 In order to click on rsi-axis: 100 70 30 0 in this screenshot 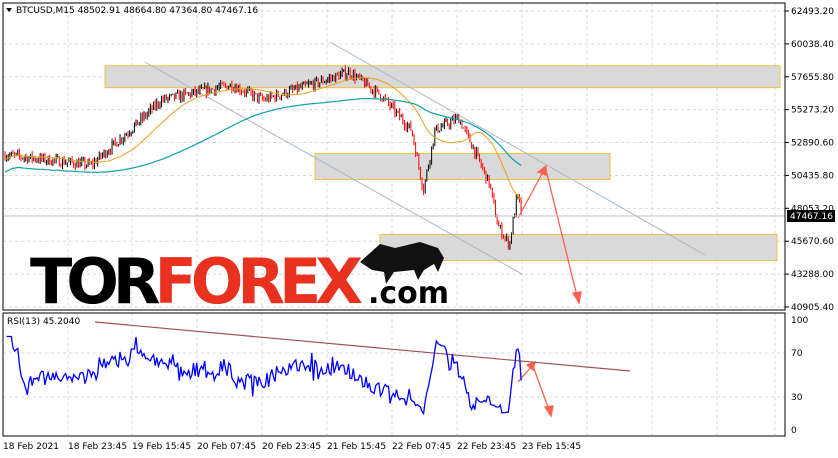, I will do `click(799, 376)`.